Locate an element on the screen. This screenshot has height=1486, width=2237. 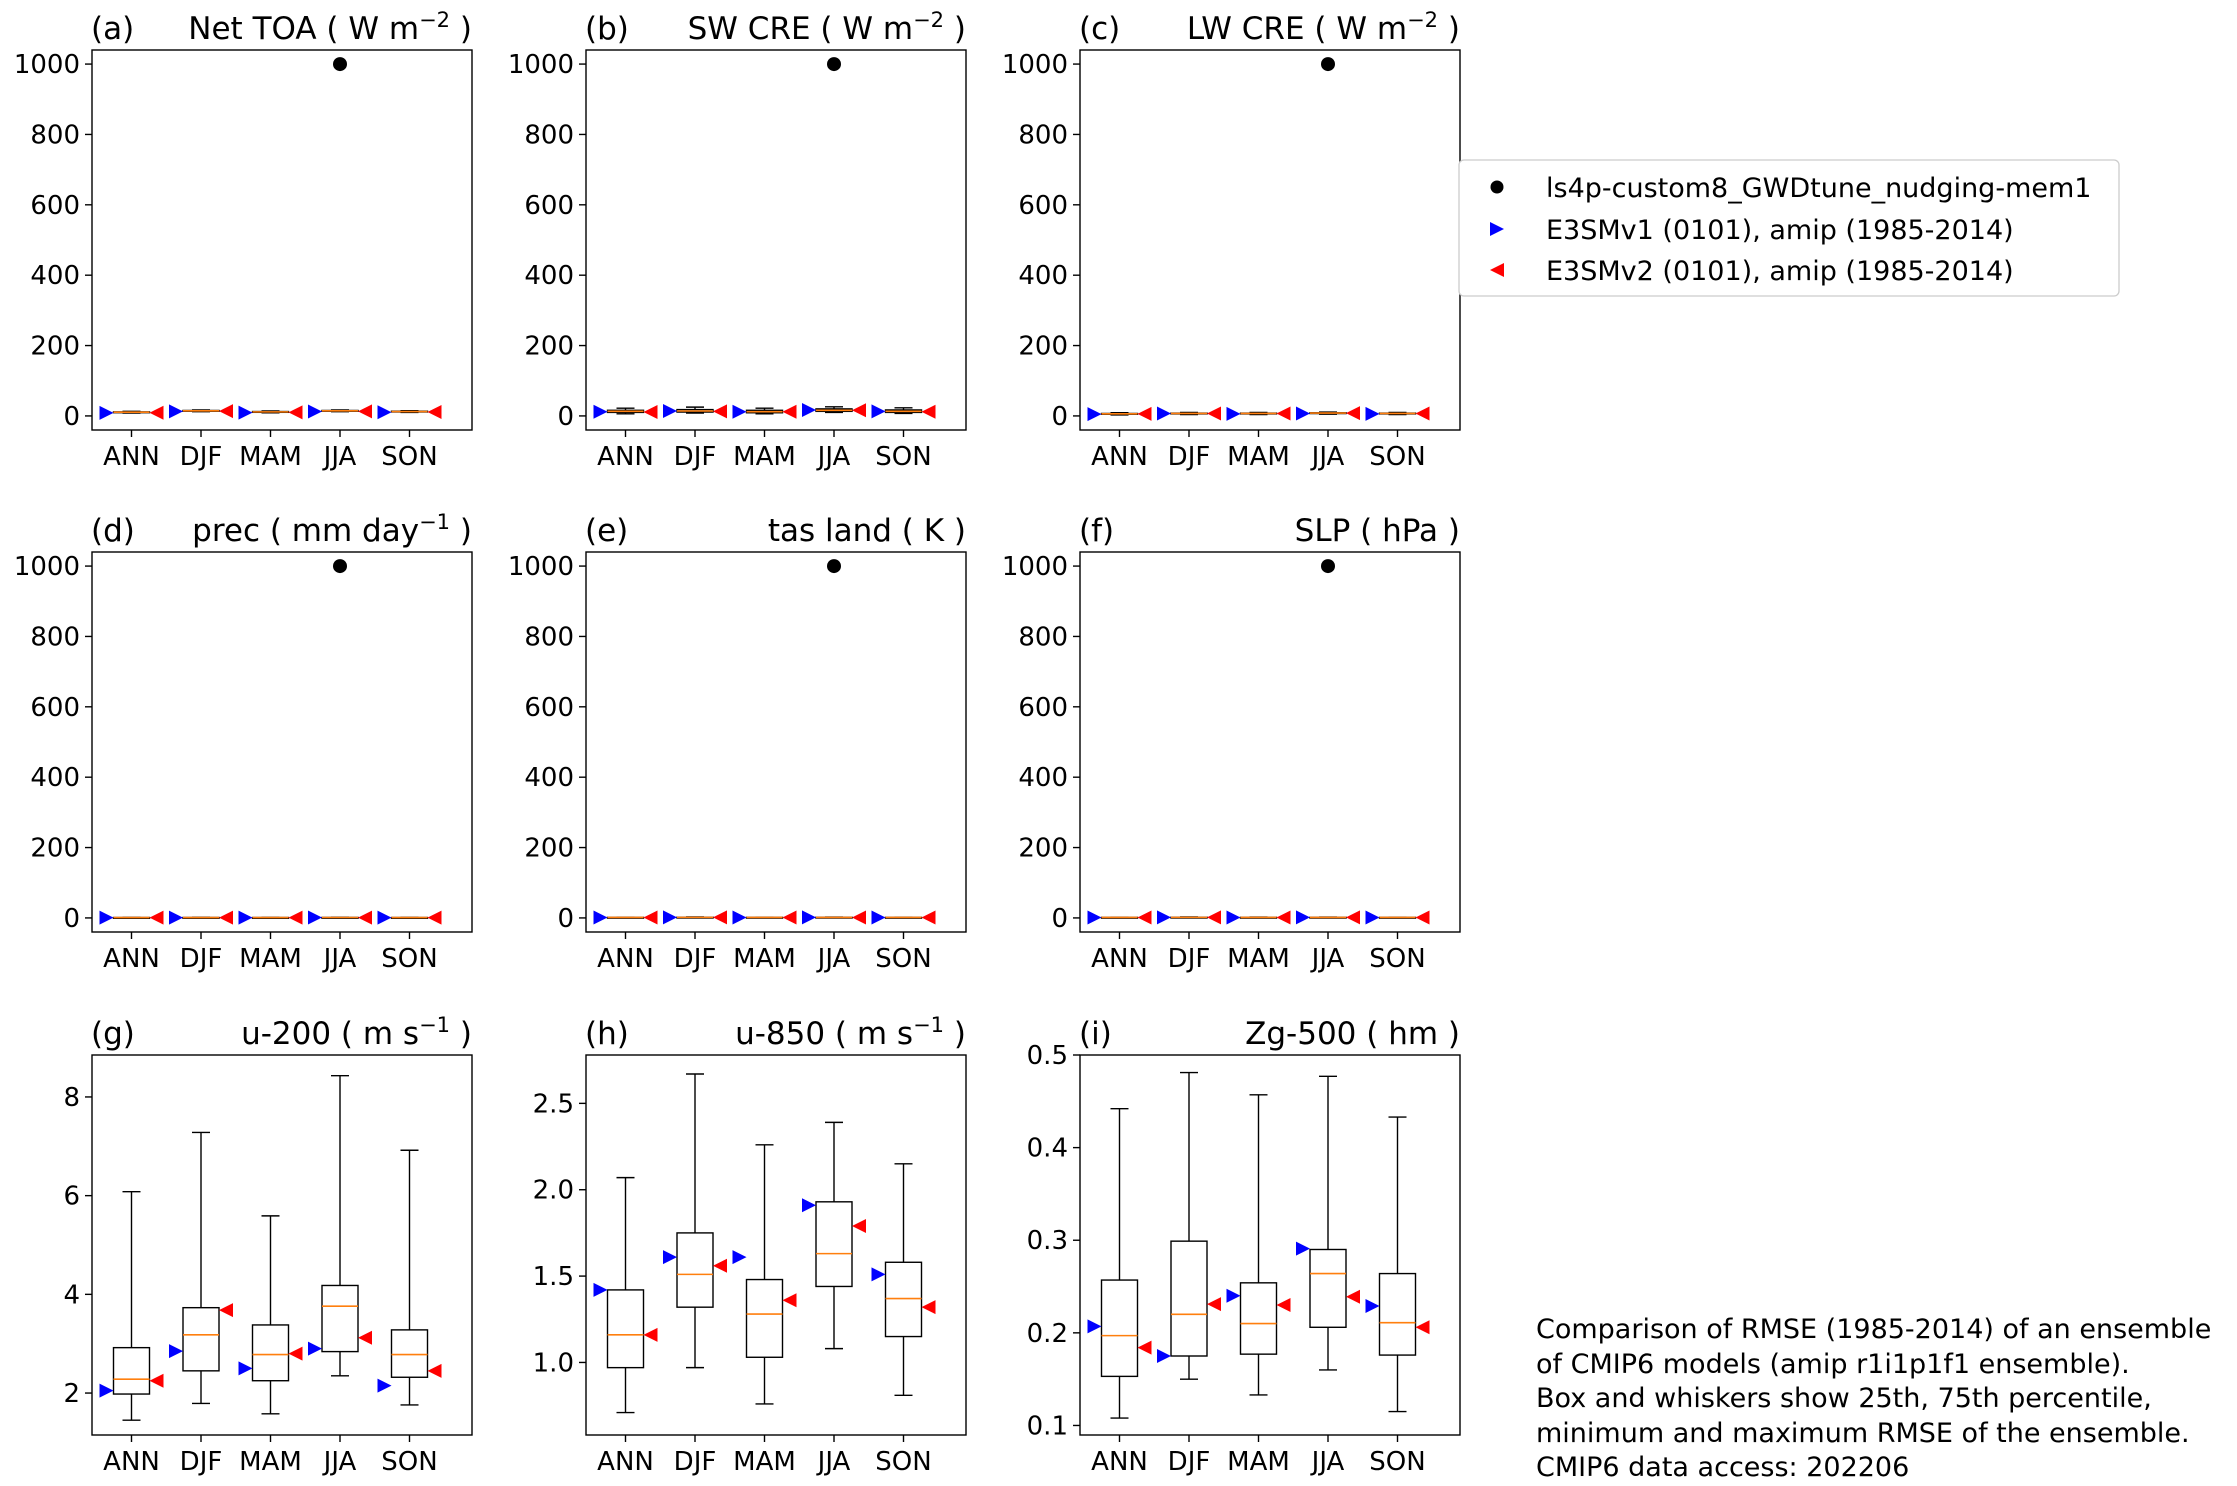
y-tick-label: 0.4 is located at coordinates (1047, 1149).